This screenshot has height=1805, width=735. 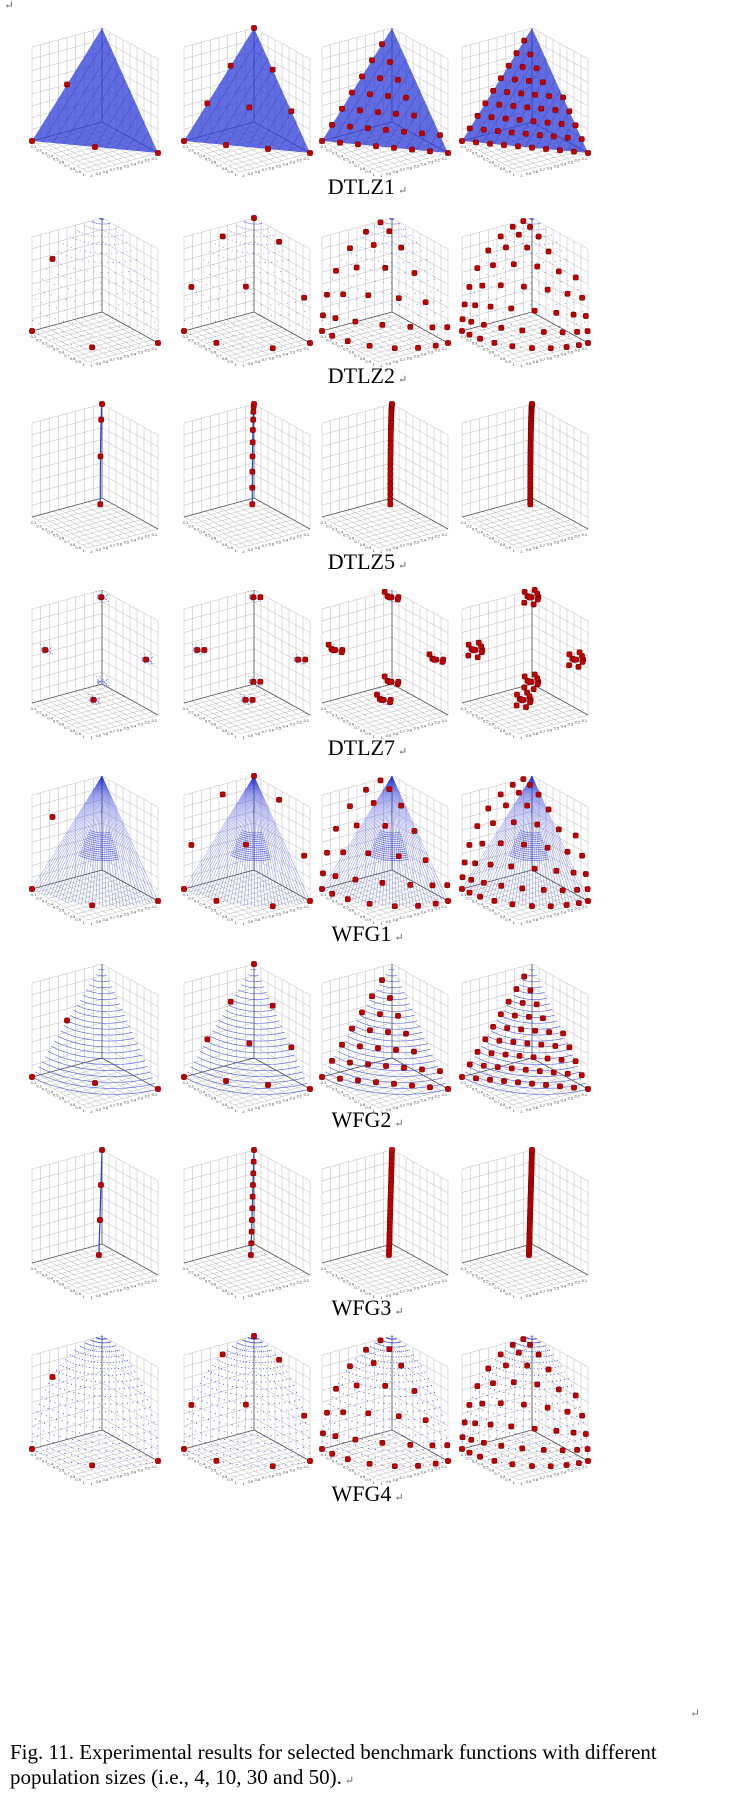 I want to click on panel-label-text: DTLZ1, so click(x=361, y=186).